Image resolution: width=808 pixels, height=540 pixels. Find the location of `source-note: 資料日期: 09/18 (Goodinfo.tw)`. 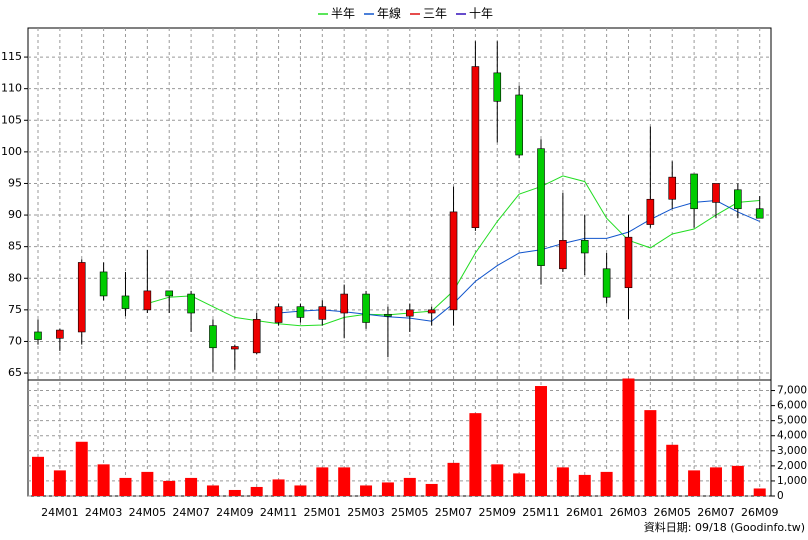

source-note: 資料日期: 09/18 (Goodinfo.tw) is located at coordinates (724, 527).